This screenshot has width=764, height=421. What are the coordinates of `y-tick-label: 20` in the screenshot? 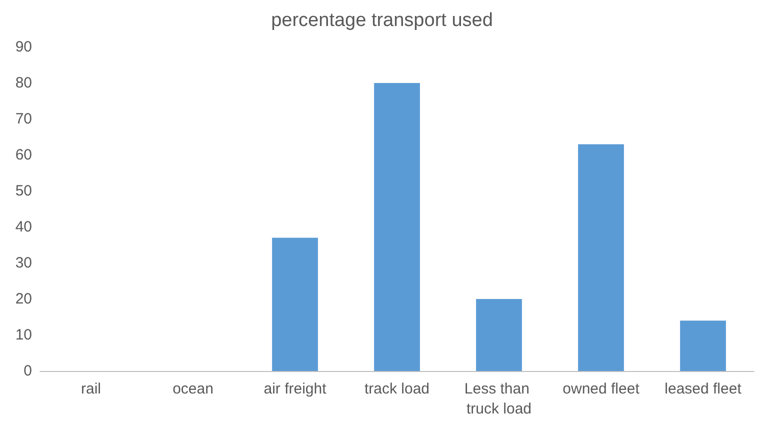 It's located at (23, 299).